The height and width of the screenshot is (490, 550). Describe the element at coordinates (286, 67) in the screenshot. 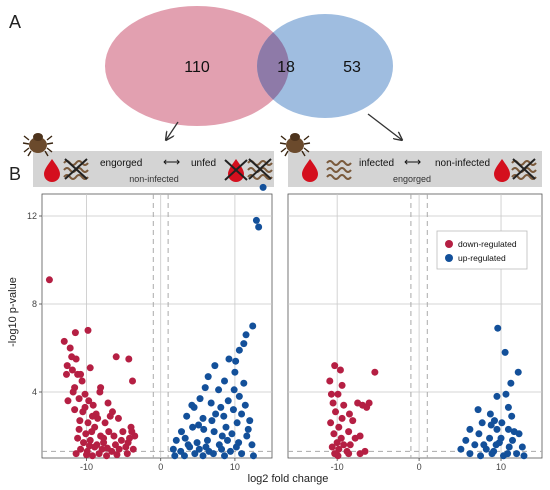

I see `venn-count-overlap: 18` at that location.